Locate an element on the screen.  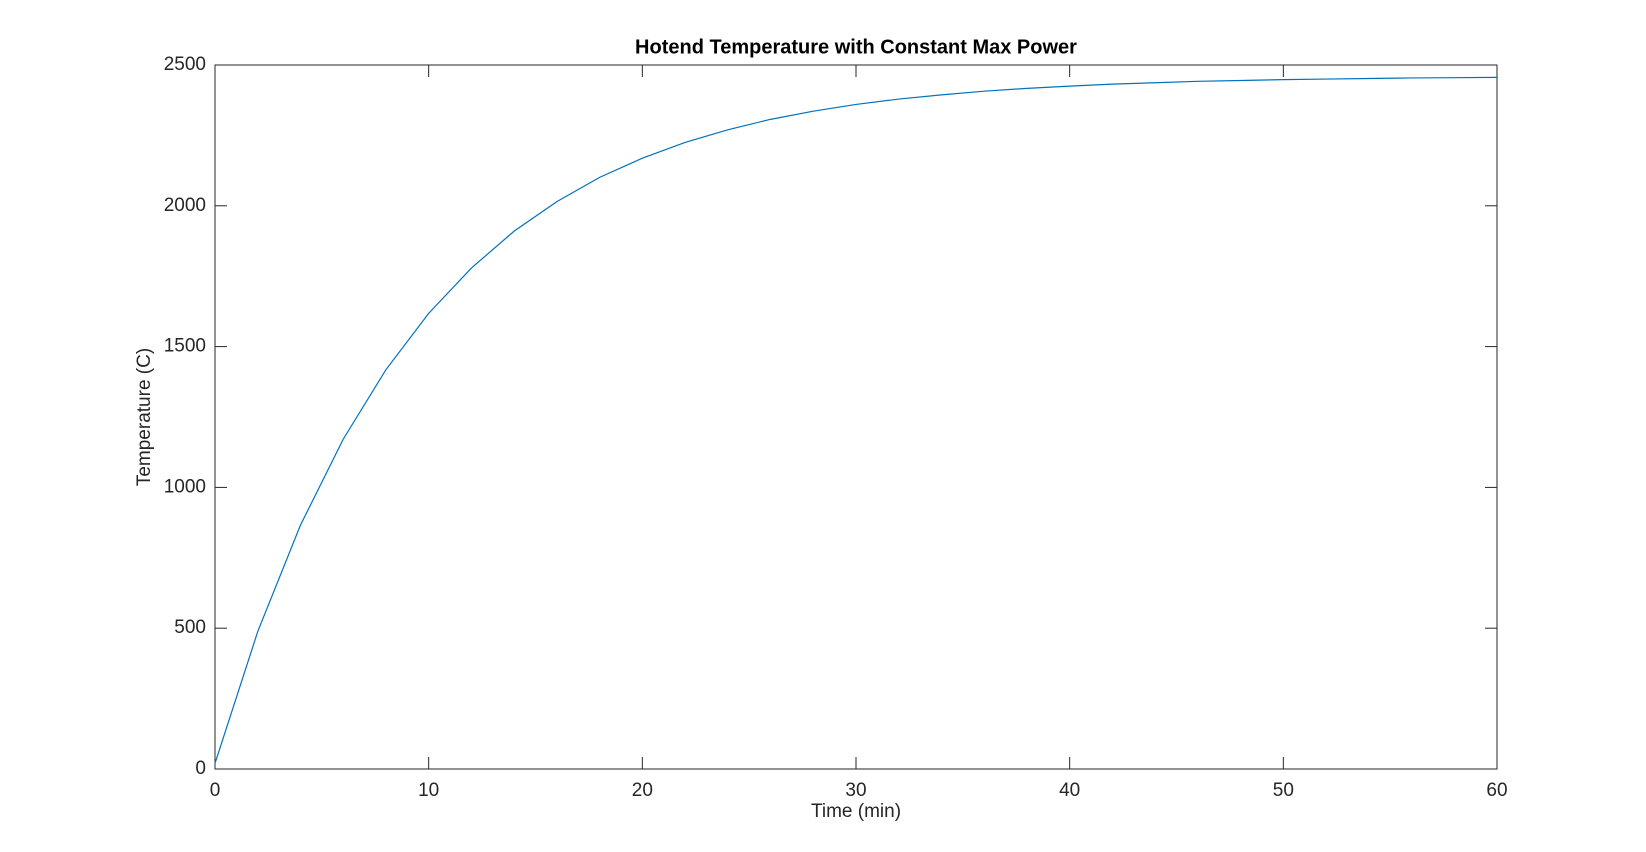
x-tick-label: 50 is located at coordinates (1283, 790).